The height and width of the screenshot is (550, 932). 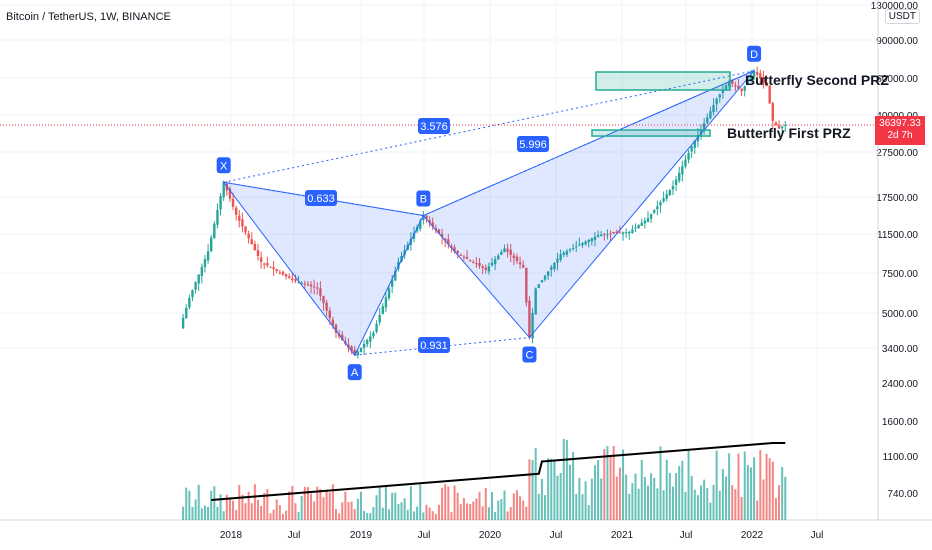 What do you see at coordinates (902, 16) in the screenshot?
I see `currency-badge: USDT` at bounding box center [902, 16].